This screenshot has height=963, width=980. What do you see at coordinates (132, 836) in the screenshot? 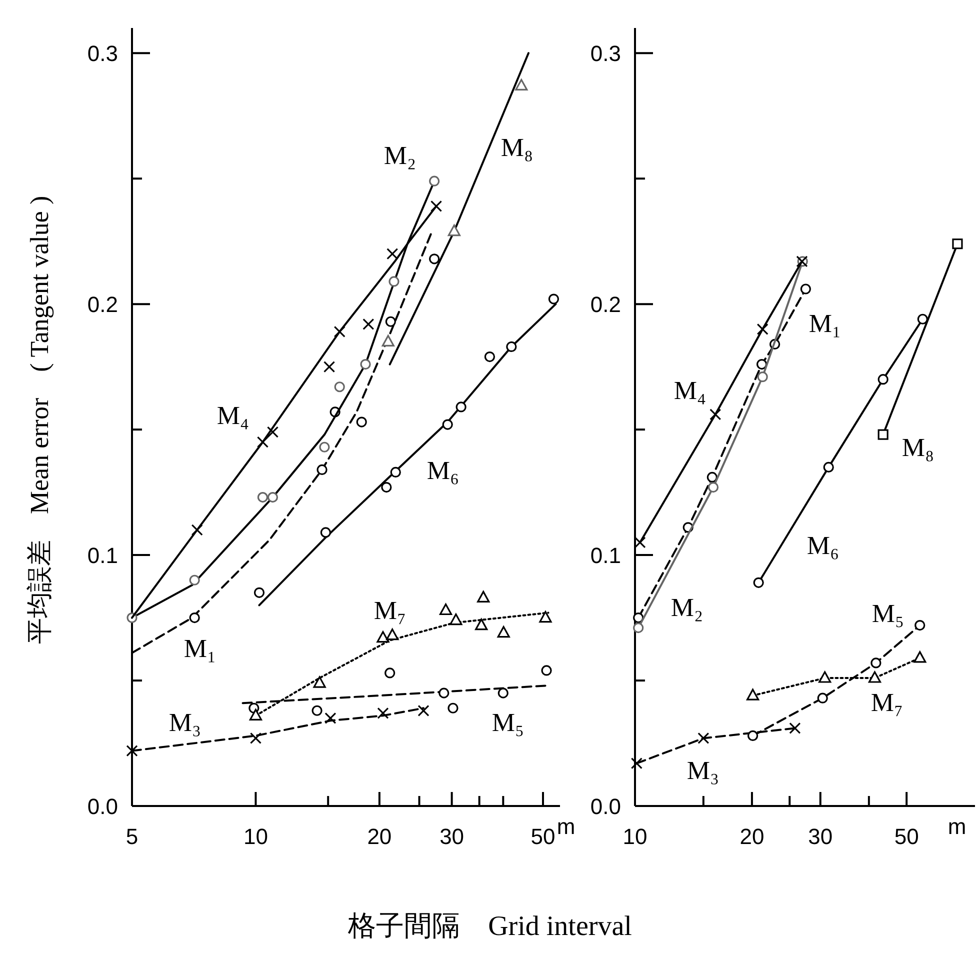
I see `x-tick-label: 5` at bounding box center [132, 836].